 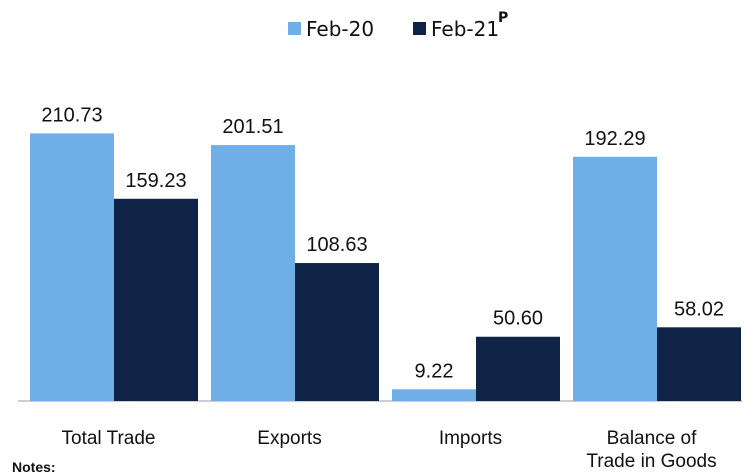 I want to click on value-label-total-trade-feb-20: 210.73, so click(x=71, y=115).